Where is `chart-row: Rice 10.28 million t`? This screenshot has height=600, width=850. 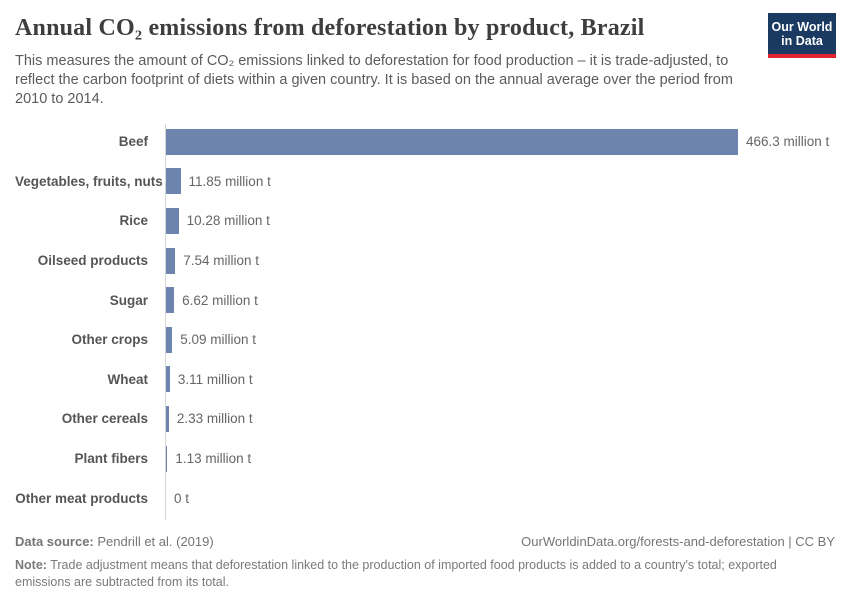 chart-row: Rice 10.28 million t is located at coordinates (432, 221).